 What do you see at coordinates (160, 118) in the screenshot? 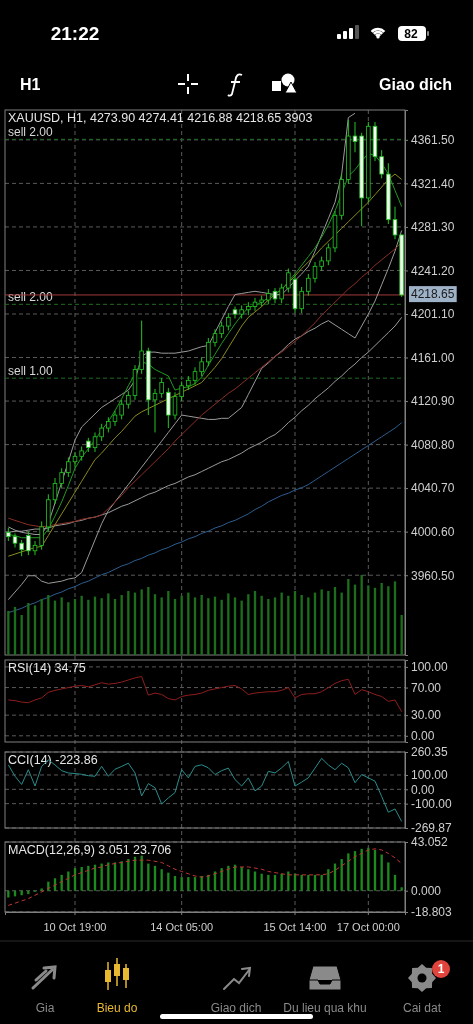
I see `chart-title: XAUUSD, H1, 4273.90 4274.41 4216.88 4218.65 3903` at bounding box center [160, 118].